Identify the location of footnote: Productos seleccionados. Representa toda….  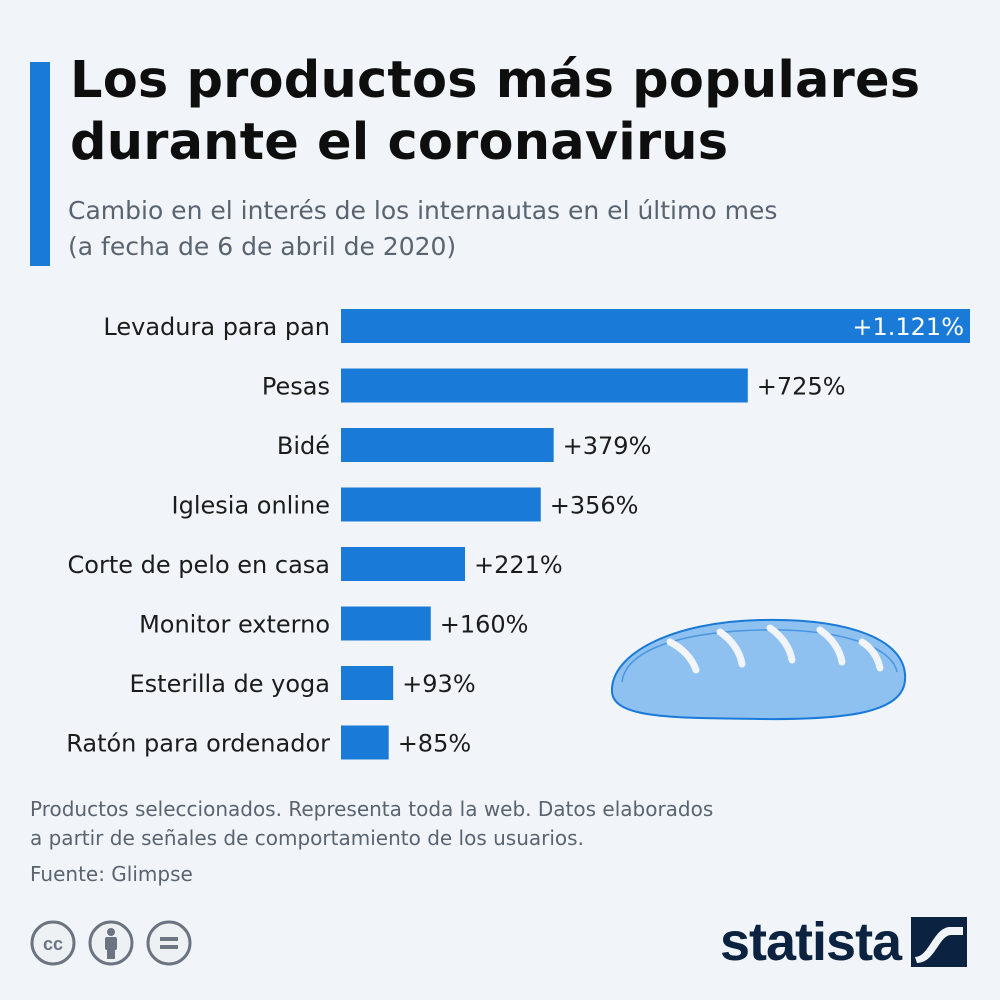
(440, 824).